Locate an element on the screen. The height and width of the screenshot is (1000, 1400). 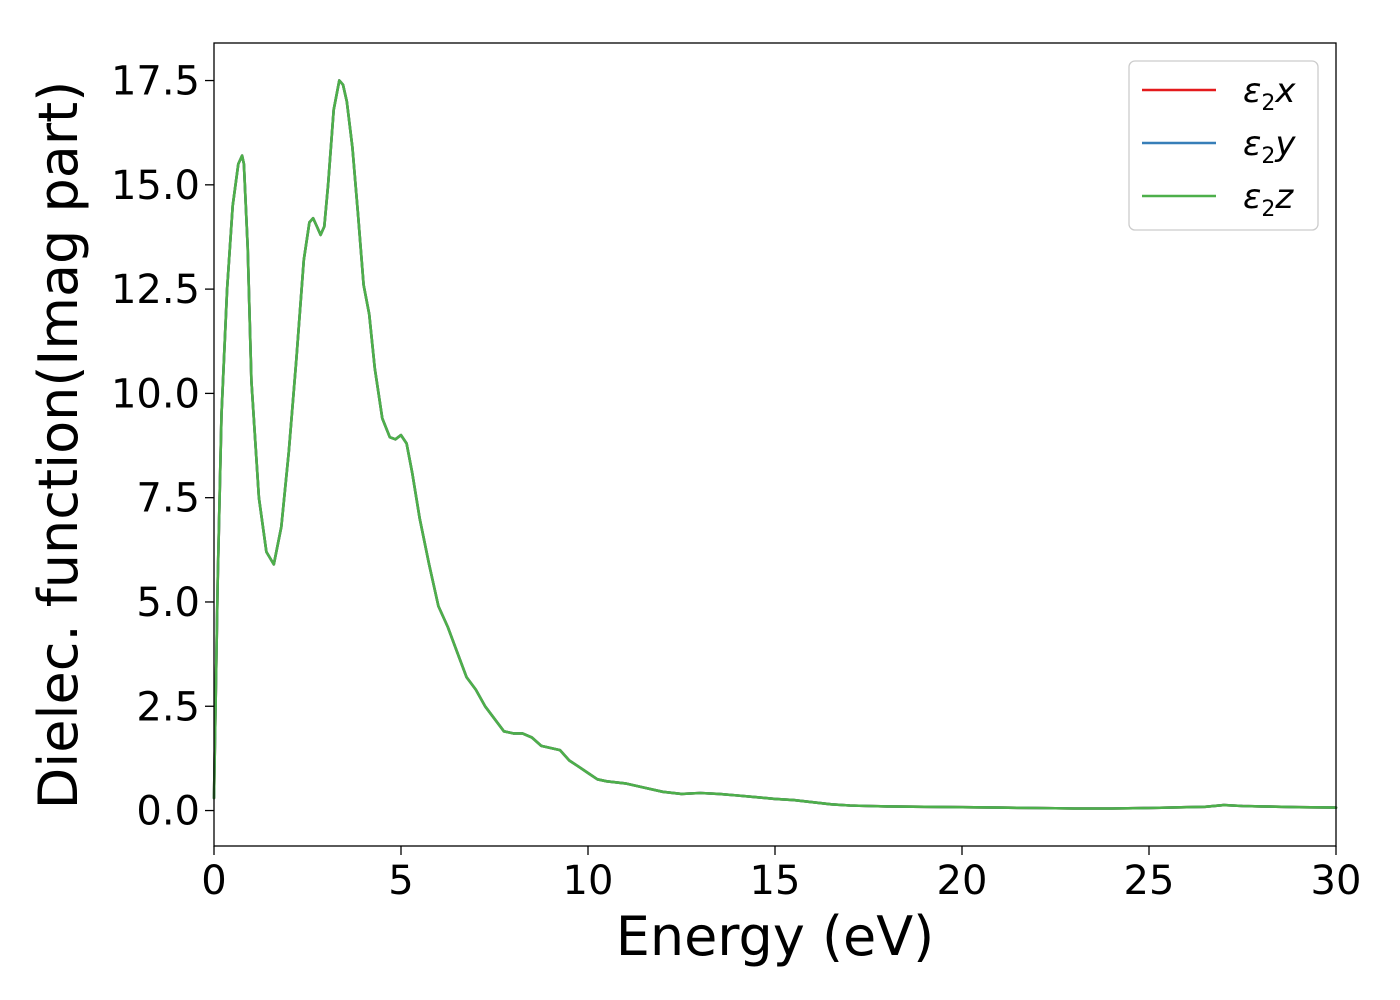
y-tick-label: 0.0 is located at coordinates (168, 812).